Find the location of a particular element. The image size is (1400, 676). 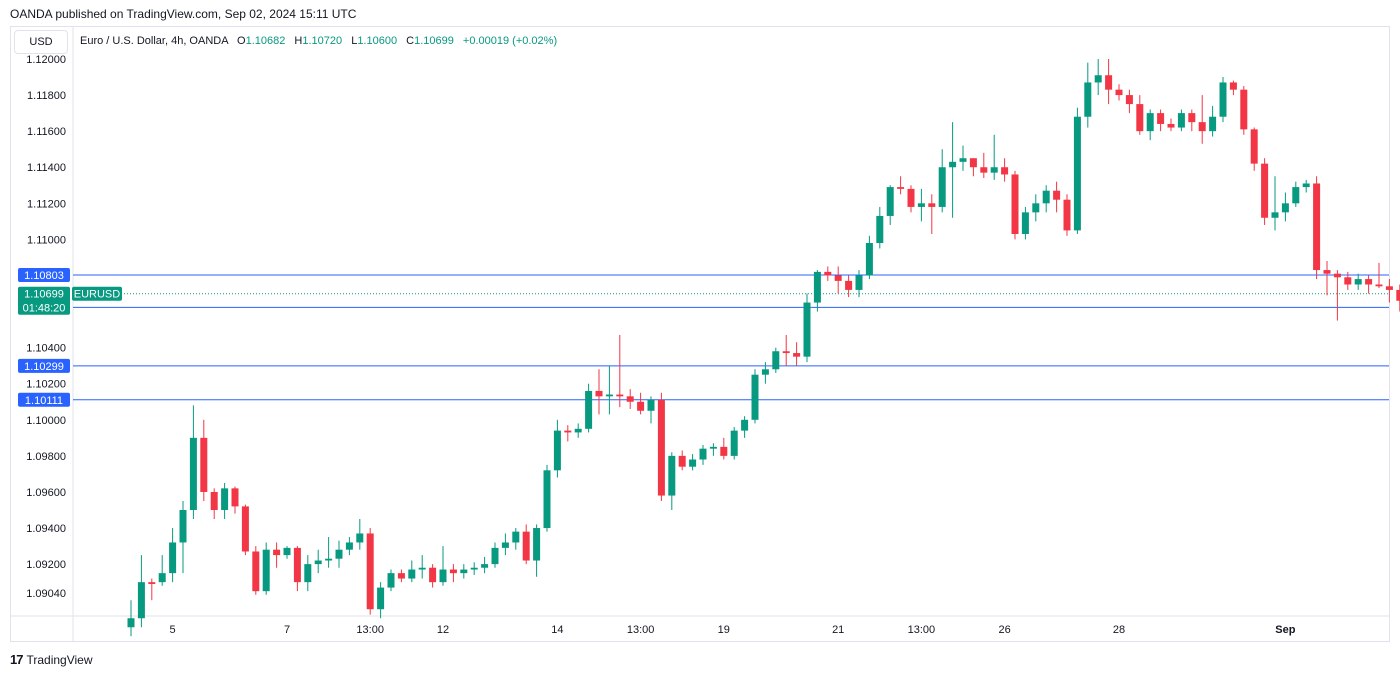

x-tick-label: 19 is located at coordinates (724, 630).